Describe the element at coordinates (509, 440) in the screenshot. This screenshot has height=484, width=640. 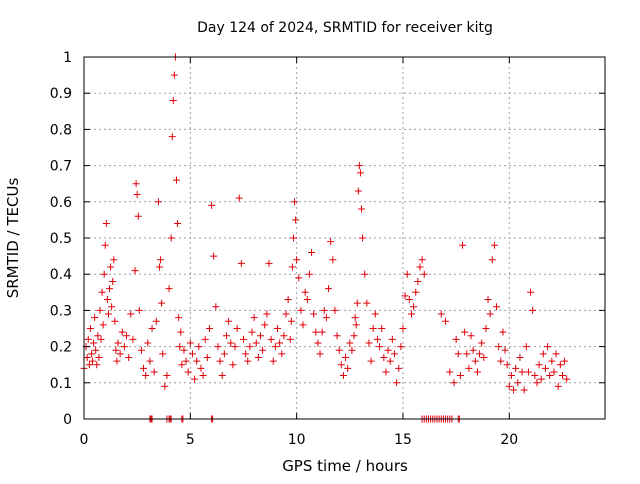
I see `x-tick-label: 20` at that location.